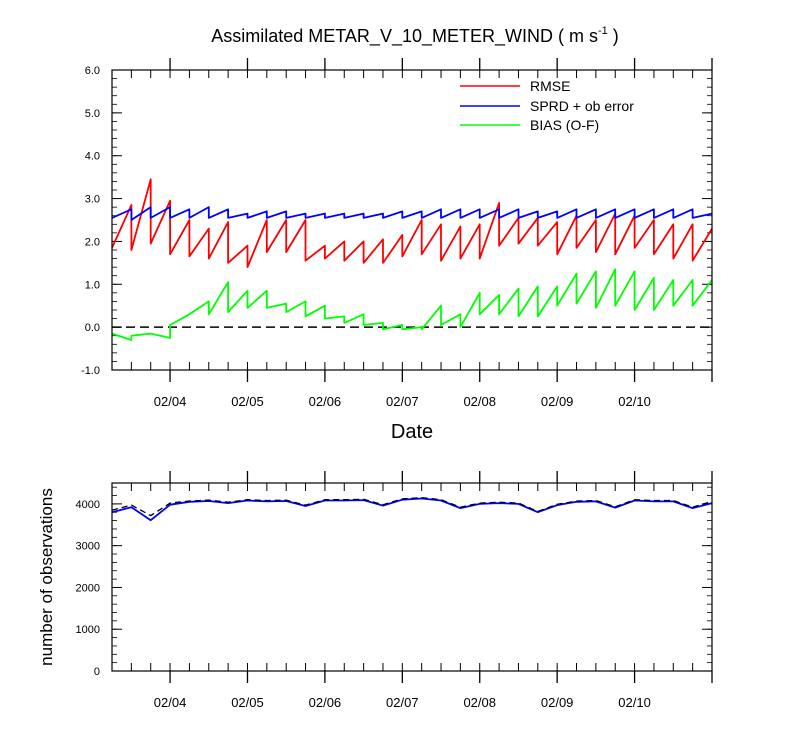 The width and height of the screenshot is (800, 750). I want to click on series-line-sprd-ob-error, so click(412, 213).